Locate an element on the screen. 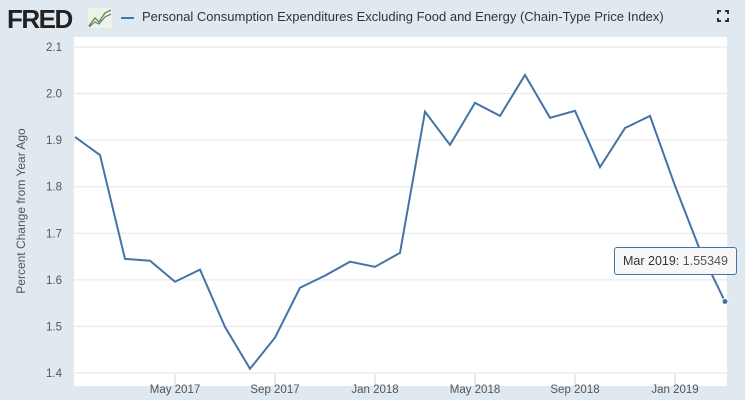 The image size is (745, 400). tooltip: Mar 2019: 1.55349 is located at coordinates (675, 261).